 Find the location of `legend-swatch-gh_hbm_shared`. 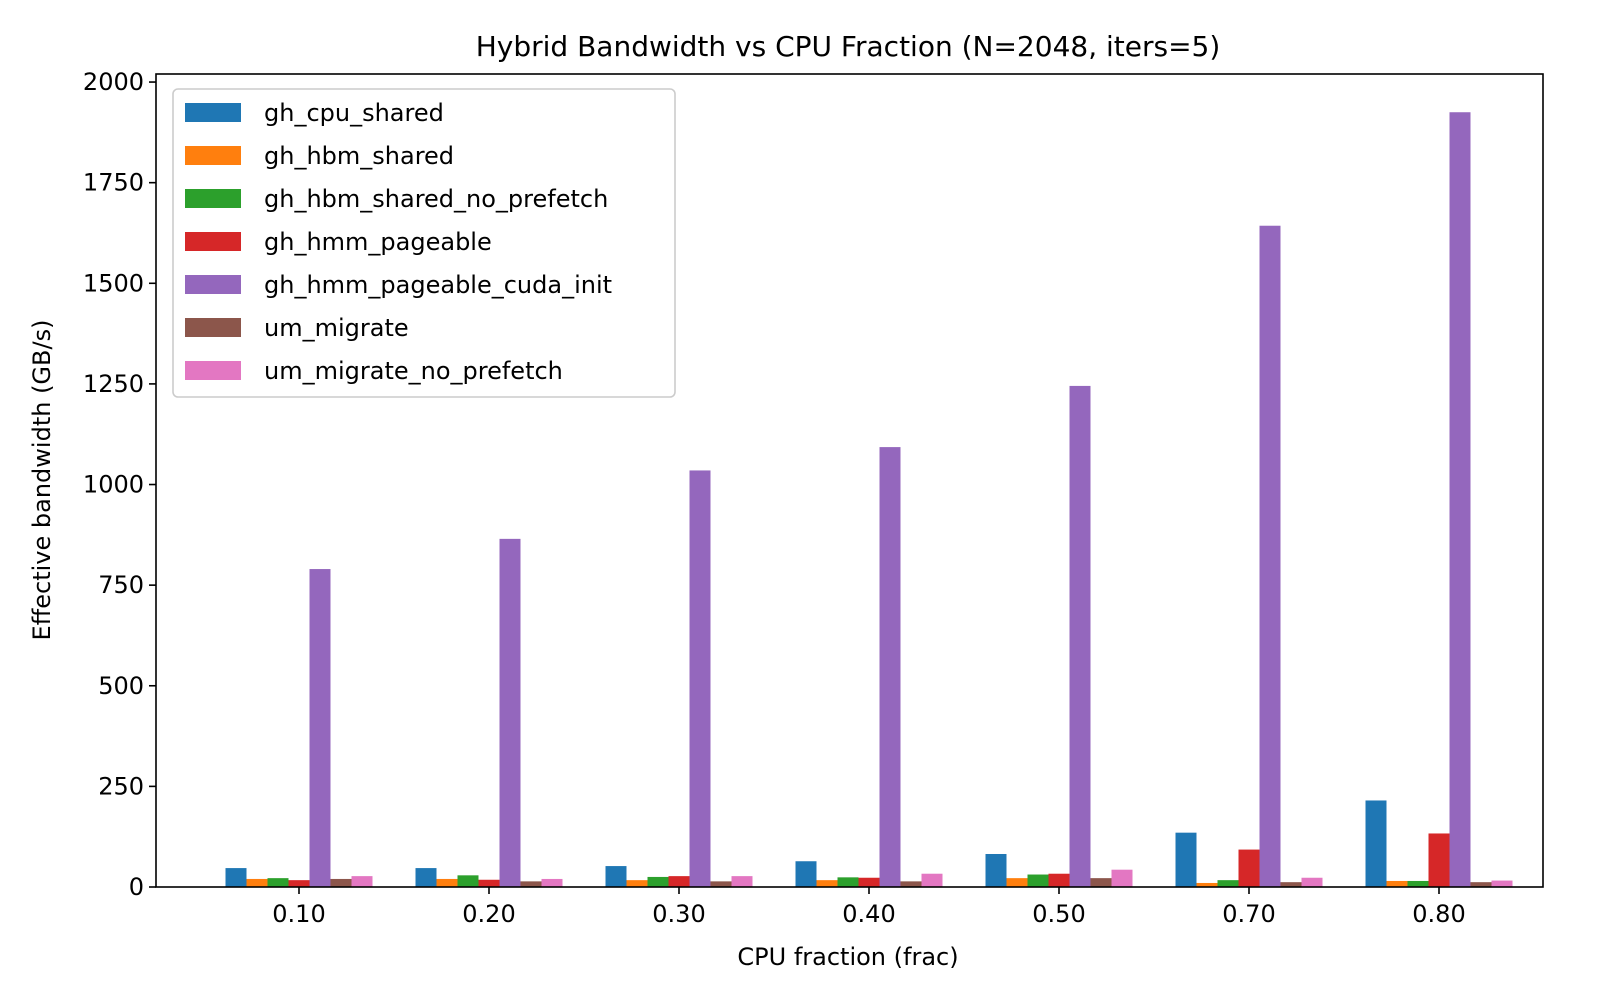

legend-swatch-gh_hbm_shared is located at coordinates (213, 155).